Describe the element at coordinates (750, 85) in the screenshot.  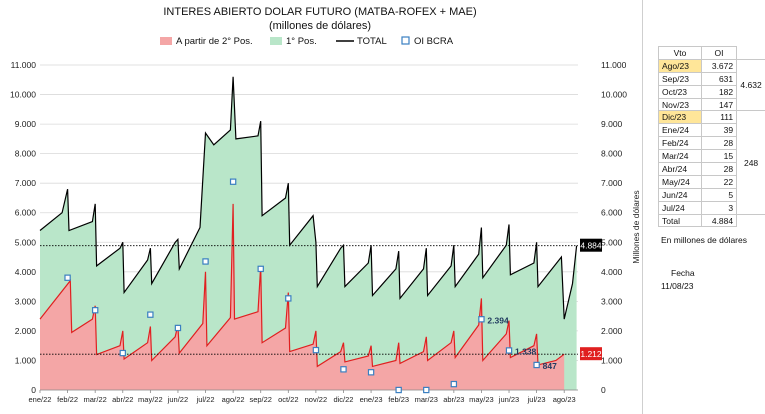
I see `group-sum-near: 4.632` at that location.